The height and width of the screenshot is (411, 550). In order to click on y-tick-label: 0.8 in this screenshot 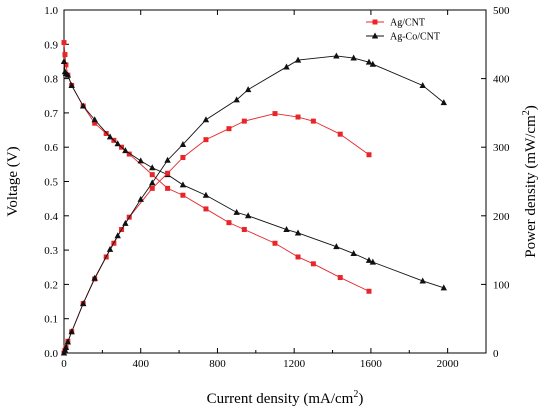, I will do `click(51, 80)`.